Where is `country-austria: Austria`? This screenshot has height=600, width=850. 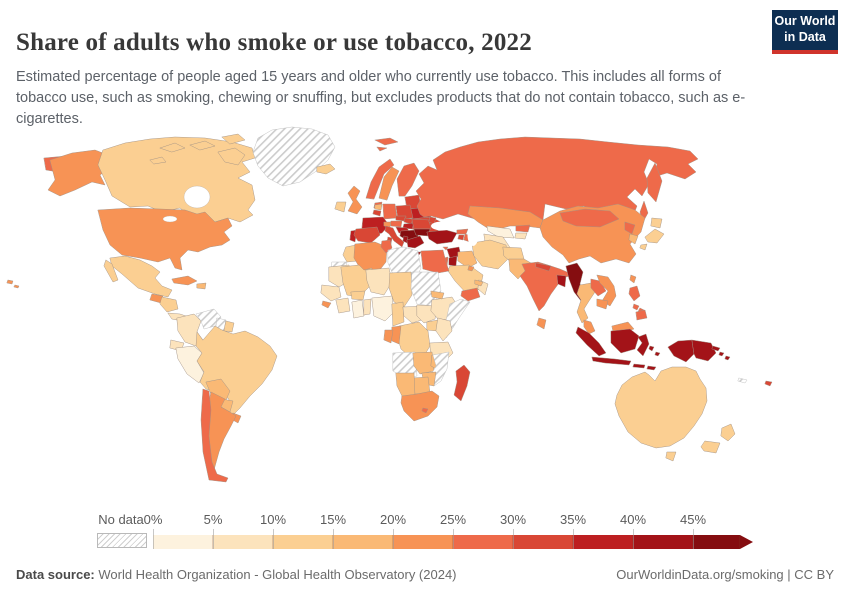
country-austria: Austria is located at coordinates (396, 224).